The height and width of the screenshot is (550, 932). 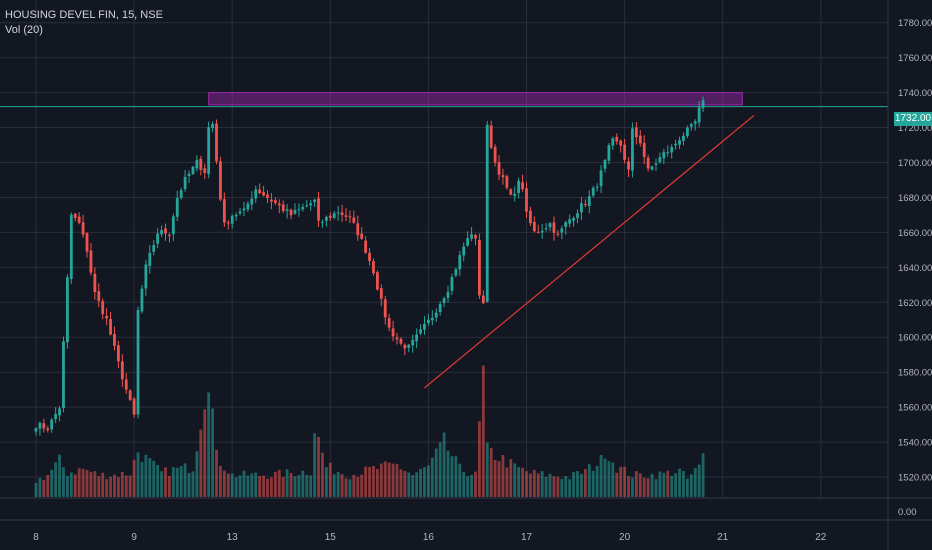 I want to click on volume-indicator-label: Vol (20), so click(x=24, y=30).